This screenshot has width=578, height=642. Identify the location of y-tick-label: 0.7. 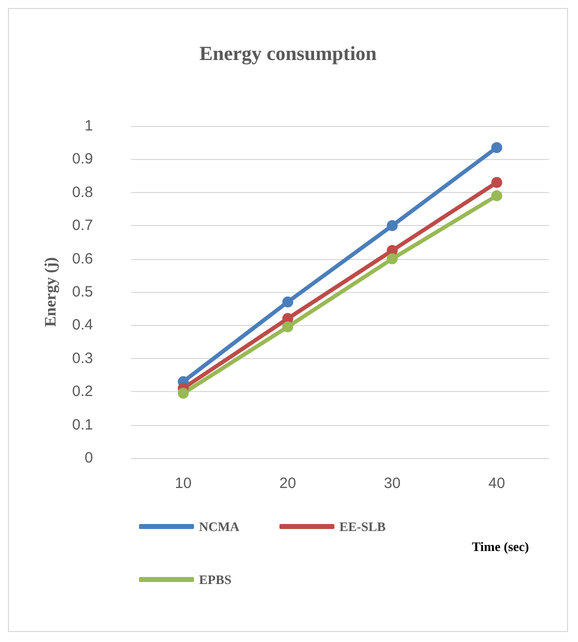
(82, 225).